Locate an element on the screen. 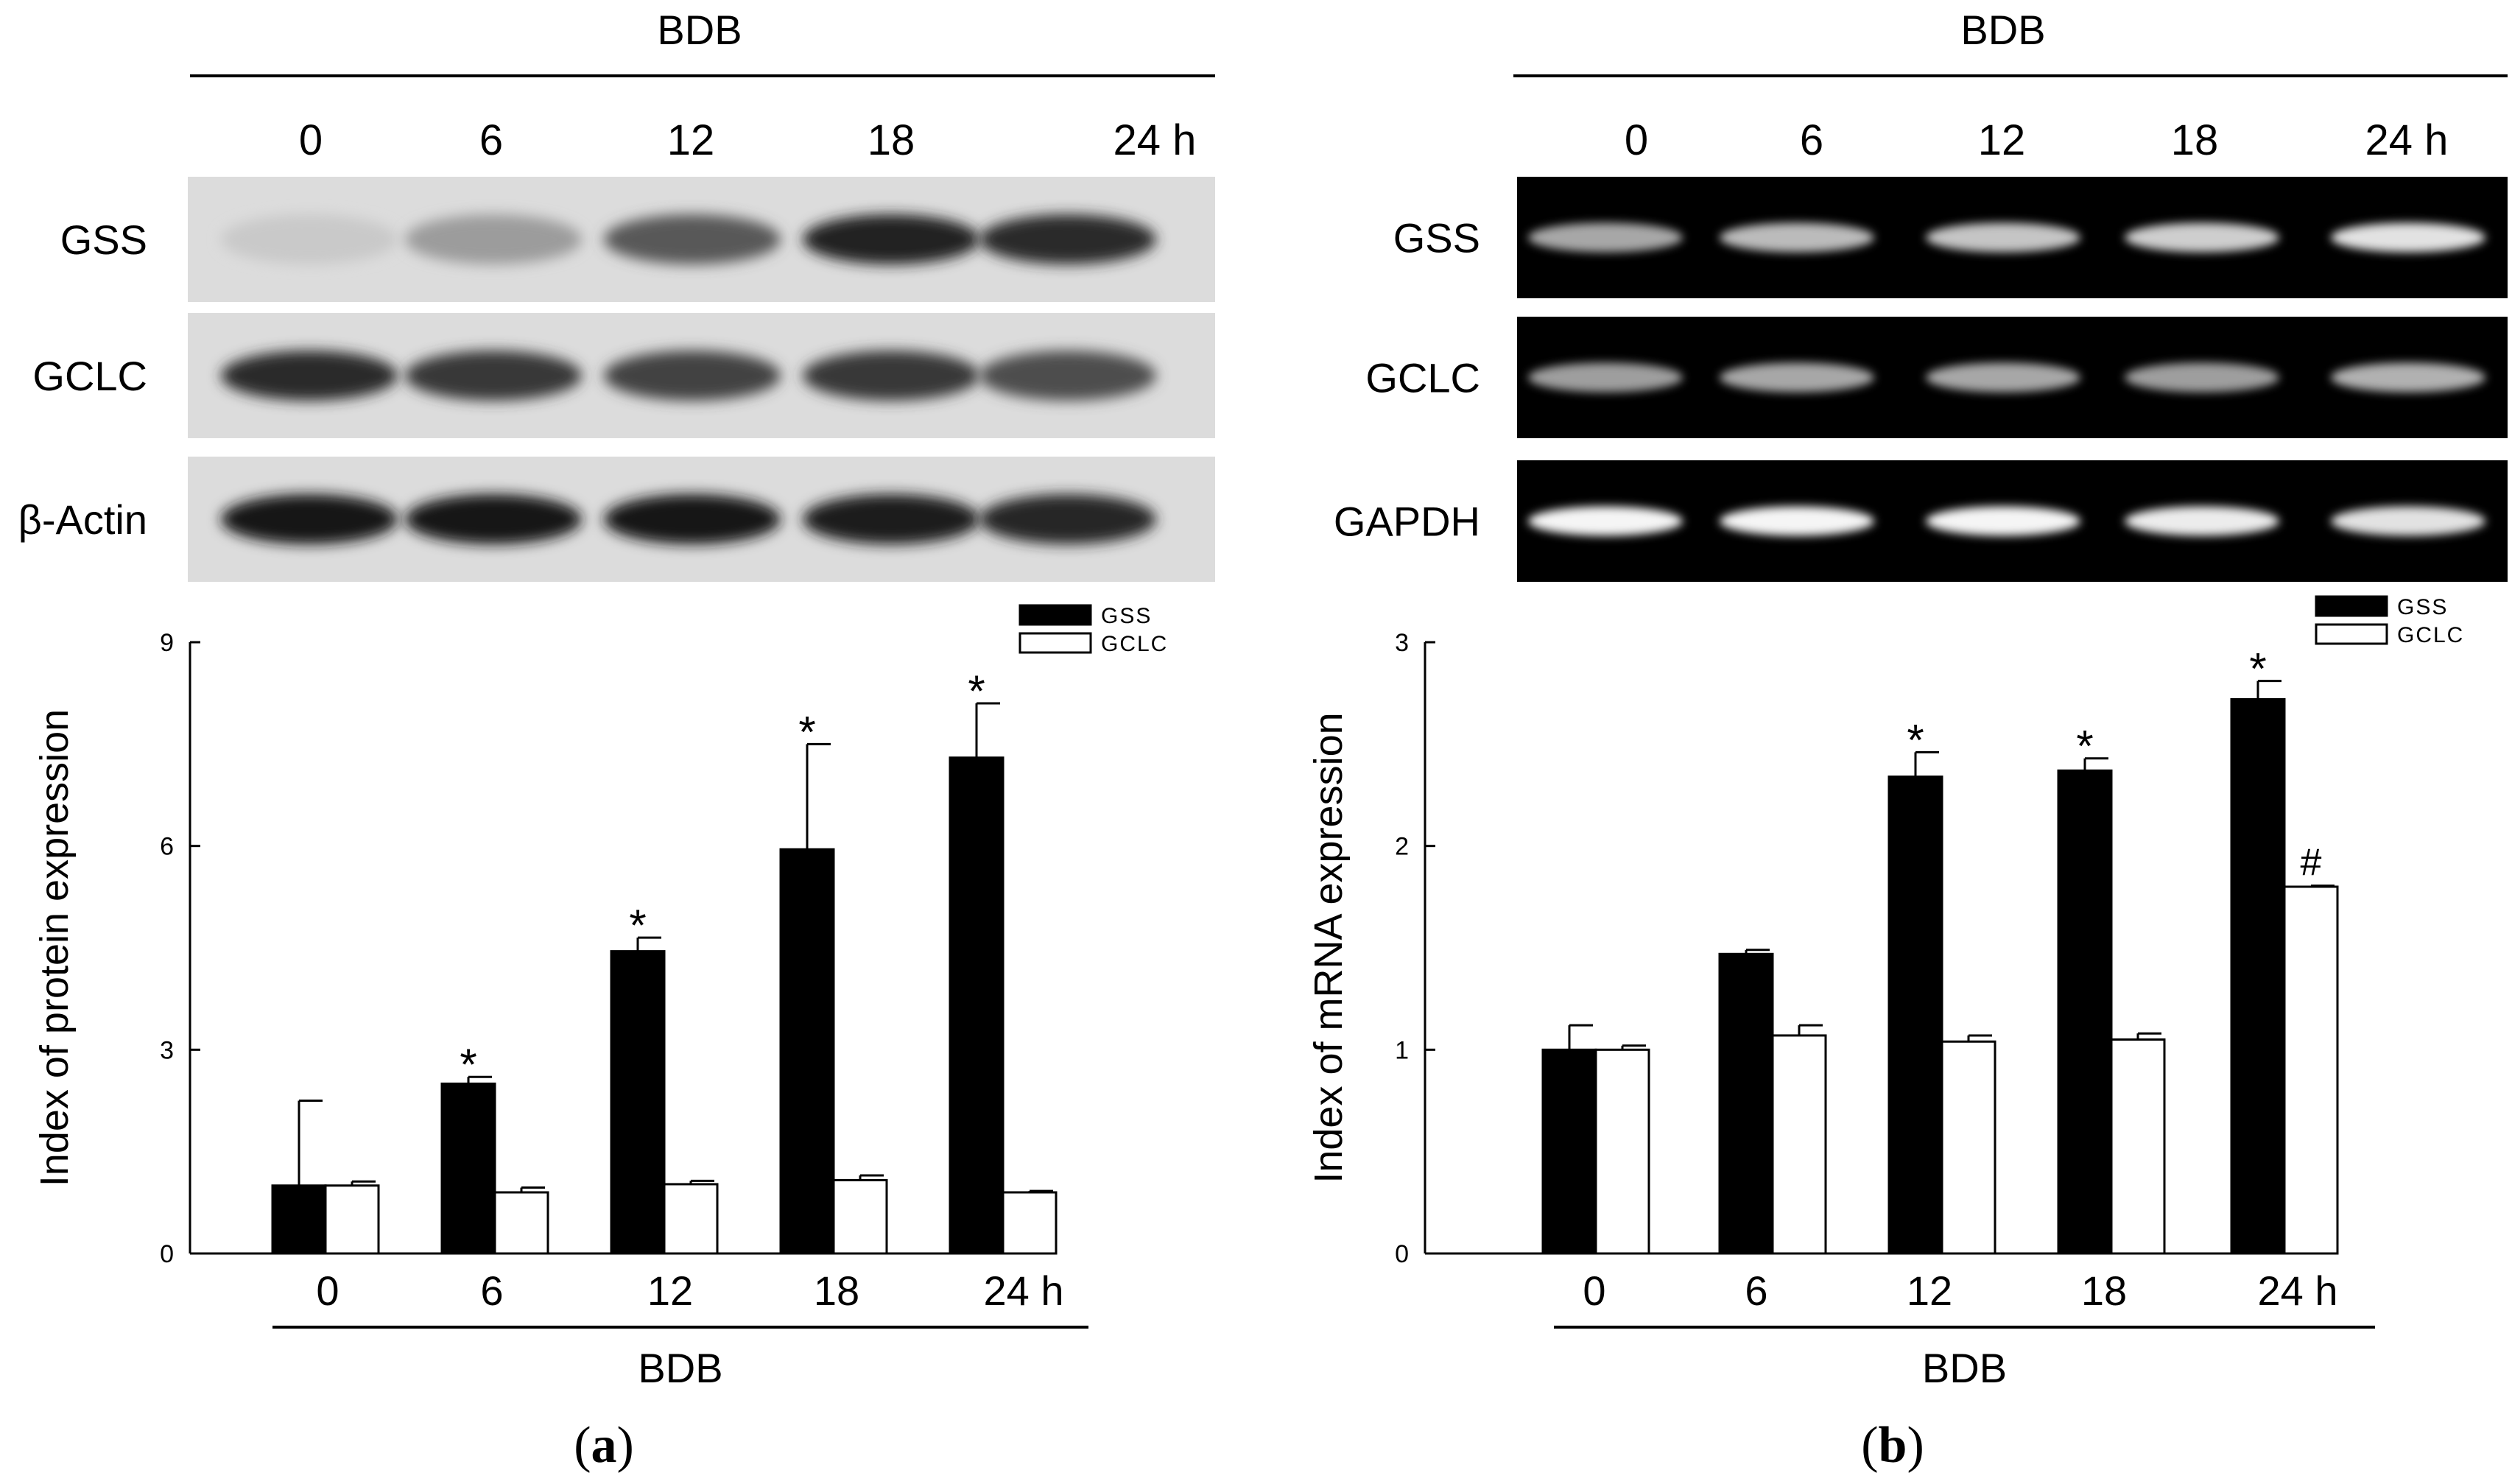 This screenshot has height=1484, width=2512. panel-a-caption: (a) is located at coordinates (604, 1446).